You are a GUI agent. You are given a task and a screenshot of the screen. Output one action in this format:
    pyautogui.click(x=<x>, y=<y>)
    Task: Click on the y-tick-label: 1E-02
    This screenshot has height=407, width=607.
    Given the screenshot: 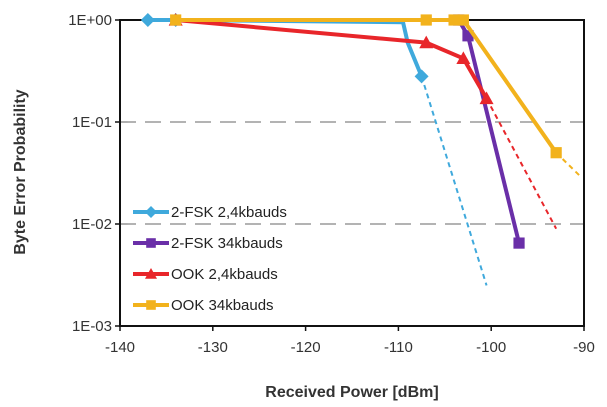 What is the action you would take?
    pyautogui.click(x=92, y=224)
    